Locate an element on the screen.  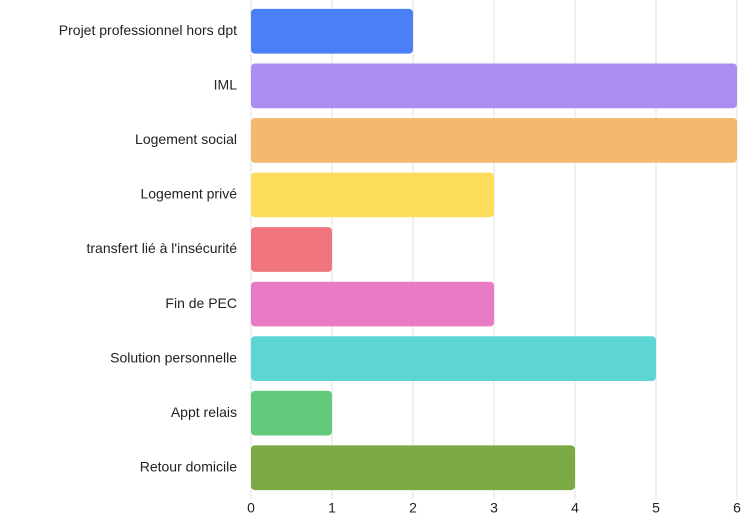
x-tick-label: 4 is located at coordinates (575, 508).